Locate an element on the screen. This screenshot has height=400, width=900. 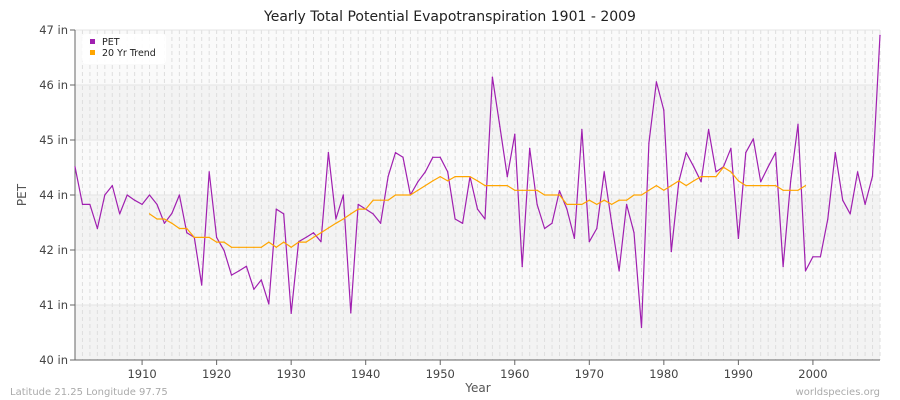
y-tick-label: 45 in is located at coordinates (53, 140).